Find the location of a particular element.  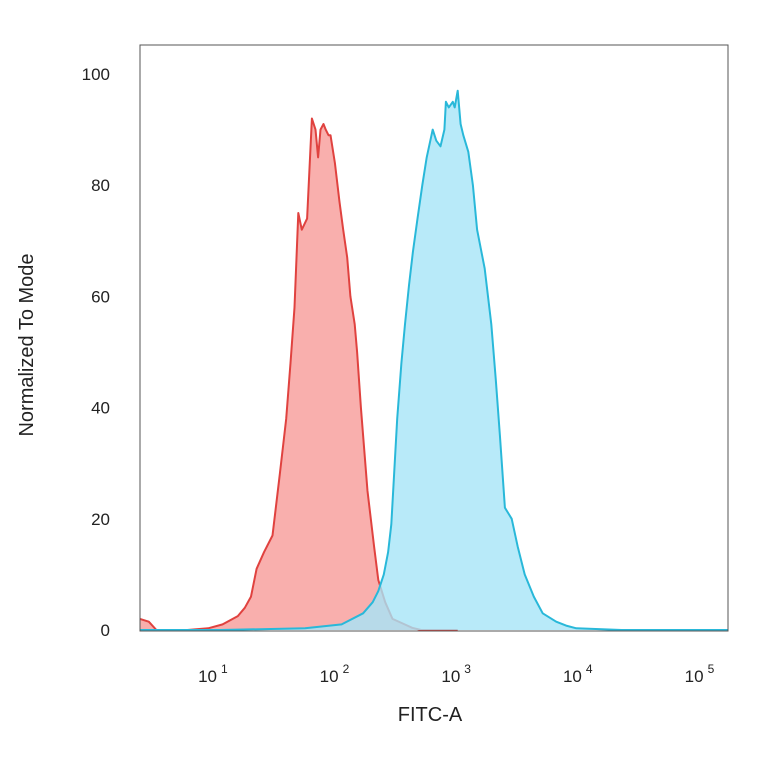

x-tick-label: 10 2 is located at coordinates (335, 674).